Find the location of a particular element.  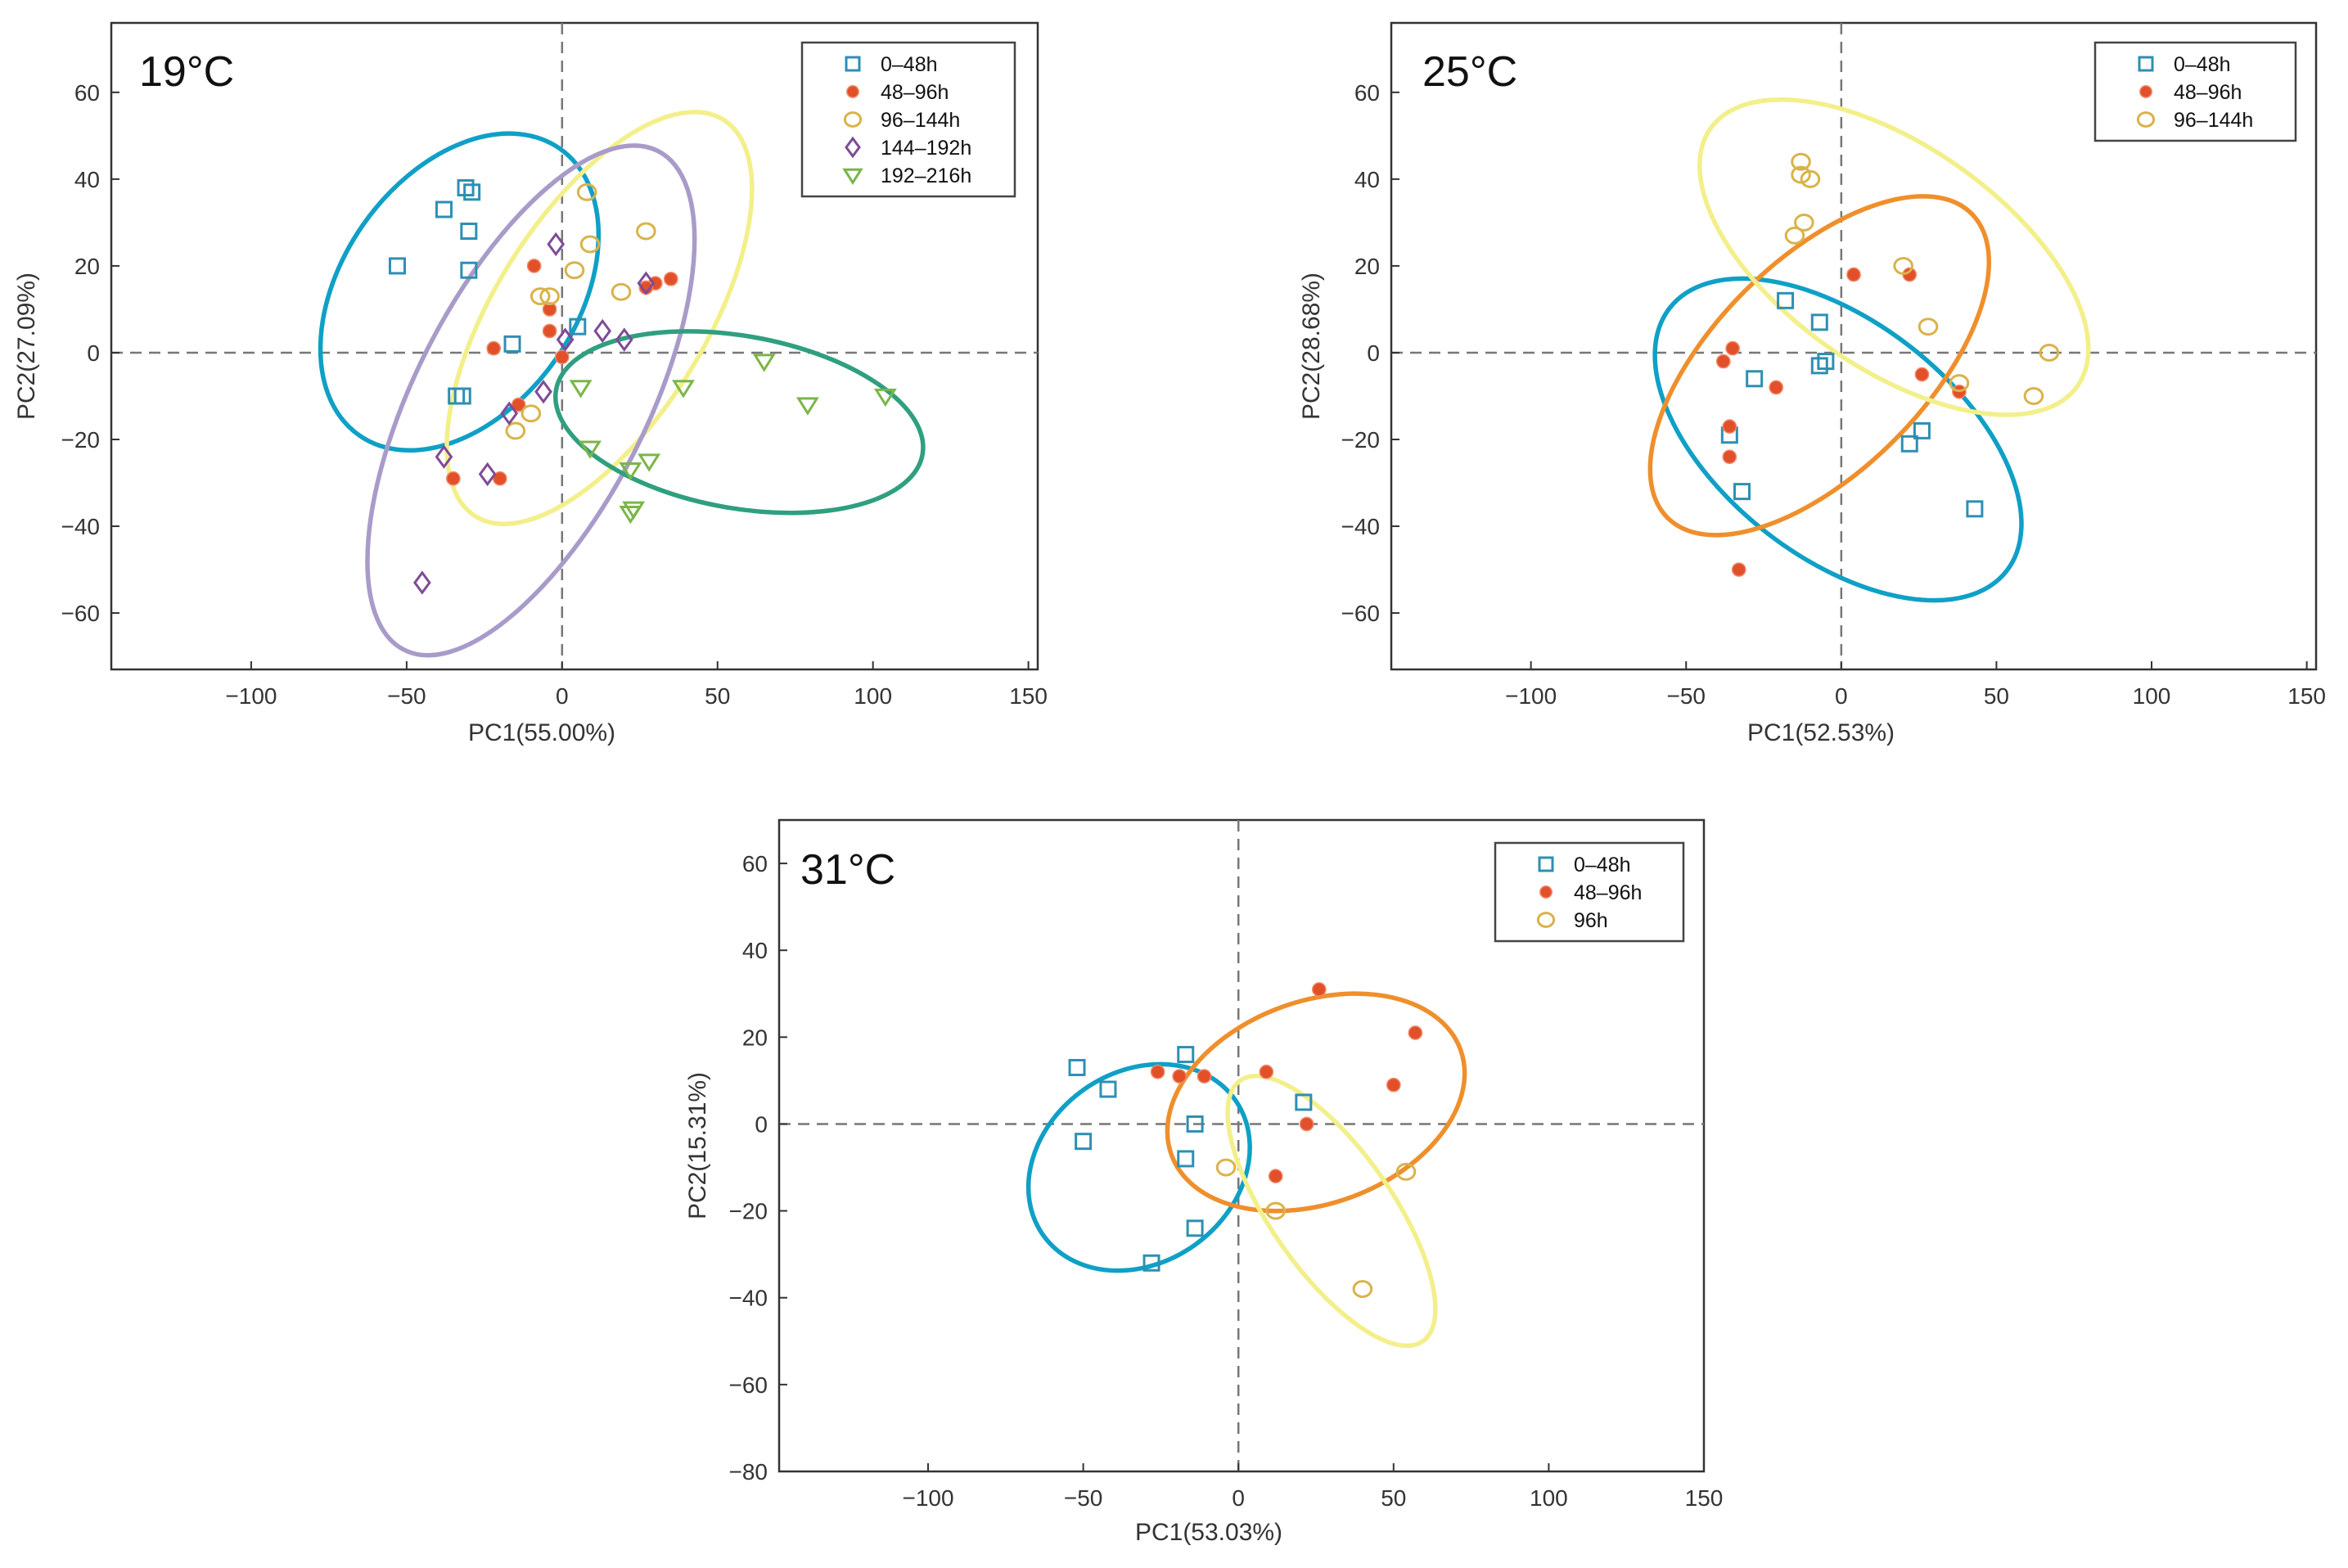

legend-marker-144-192h is located at coordinates (853, 147).